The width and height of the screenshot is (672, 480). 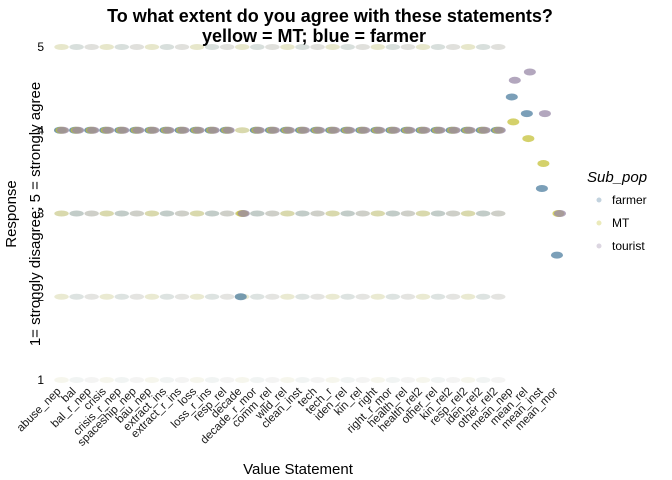 I want to click on legend-key-MT, so click(x=599, y=223).